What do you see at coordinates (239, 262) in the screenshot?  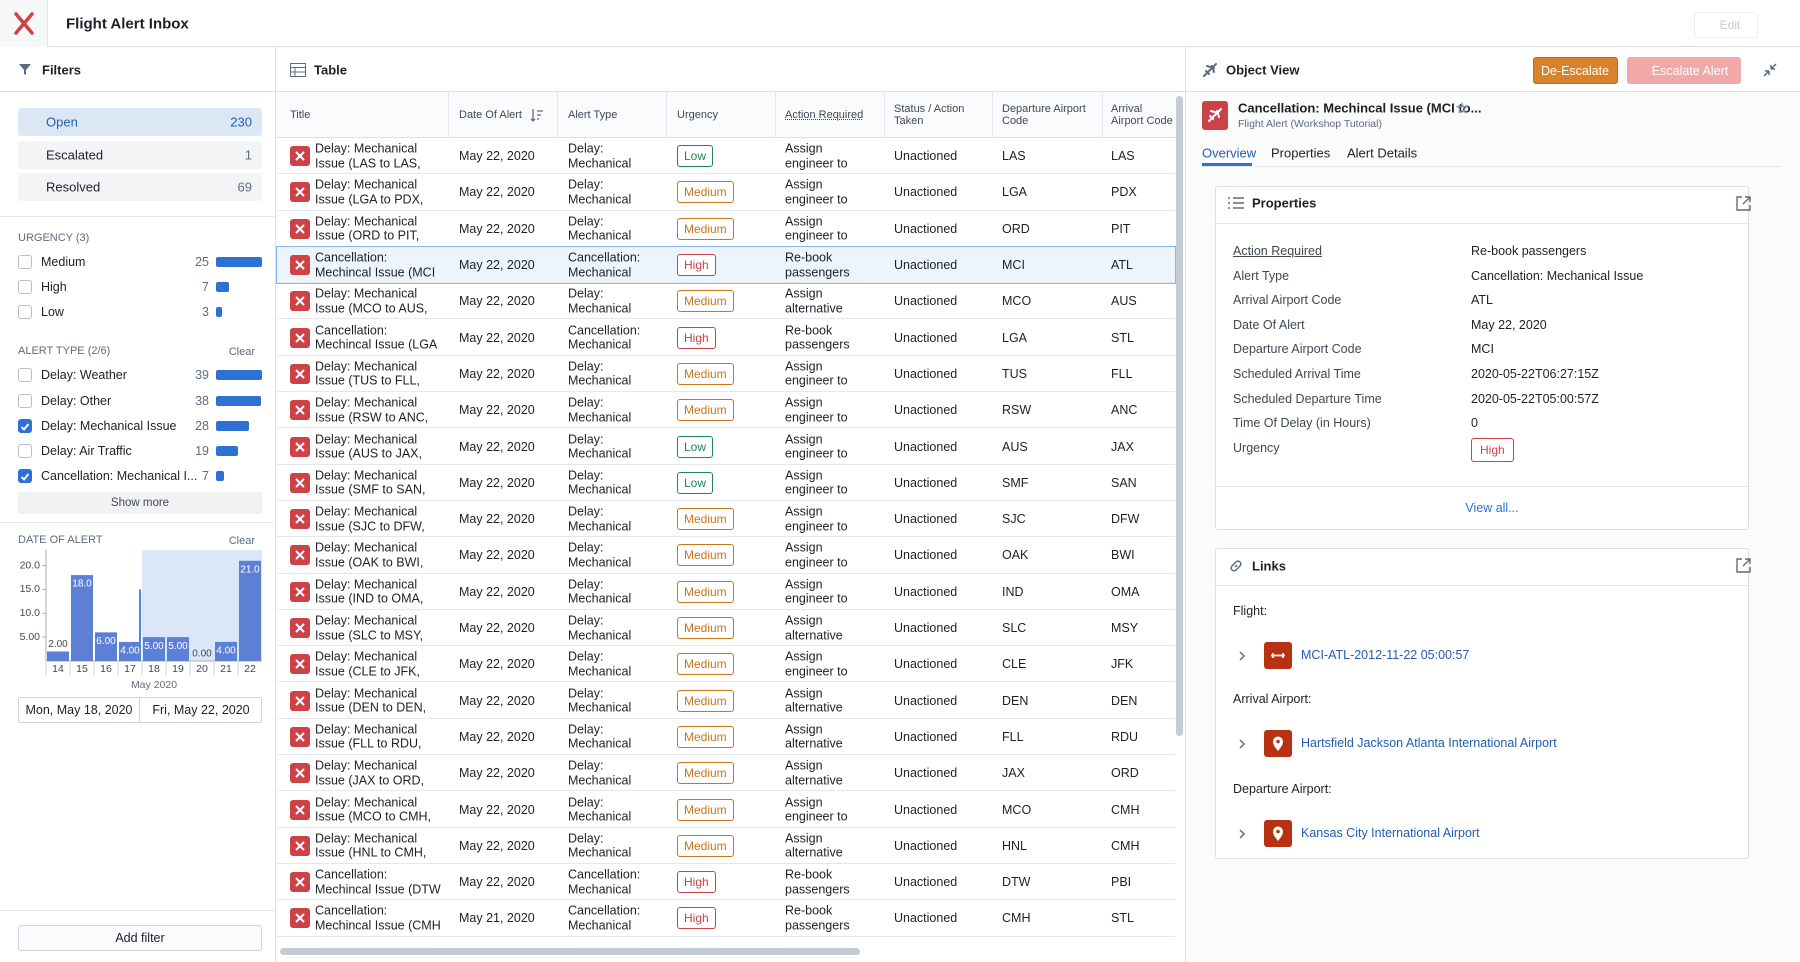 I see `count-bar` at bounding box center [239, 262].